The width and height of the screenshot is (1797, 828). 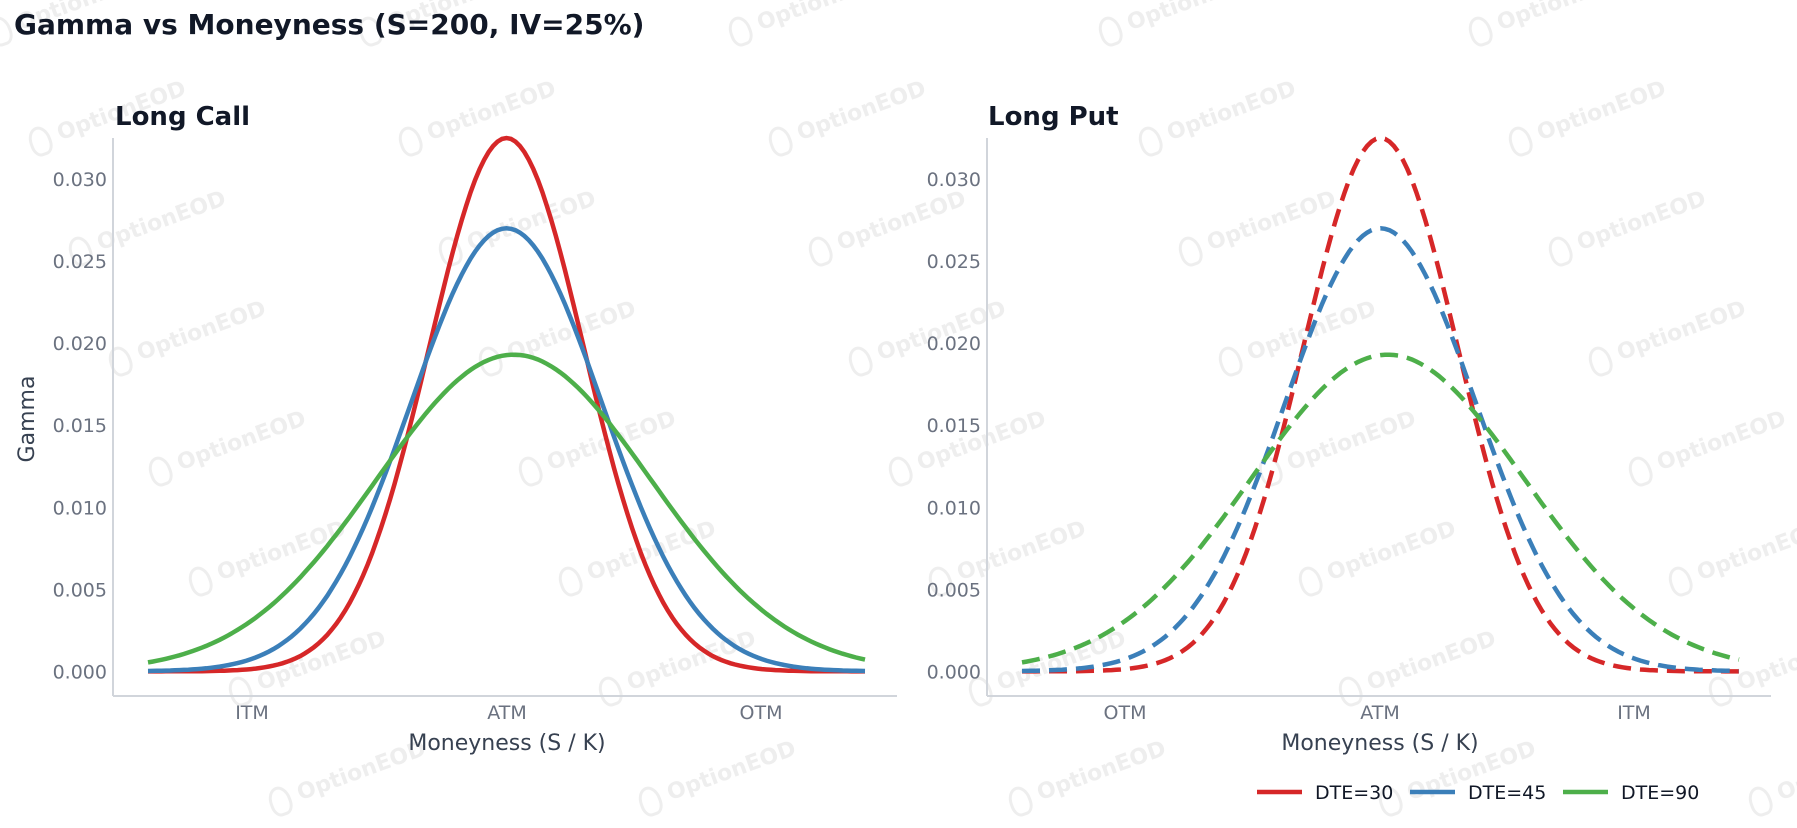 I want to click on chart-title: Gamma vs Moneyness (S=200, IV=25%), so click(x=329, y=24).